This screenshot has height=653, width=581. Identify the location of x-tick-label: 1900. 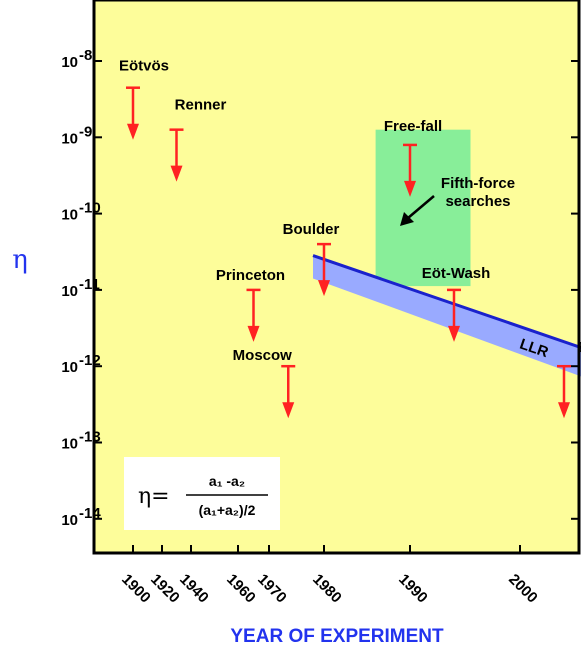
(136, 589).